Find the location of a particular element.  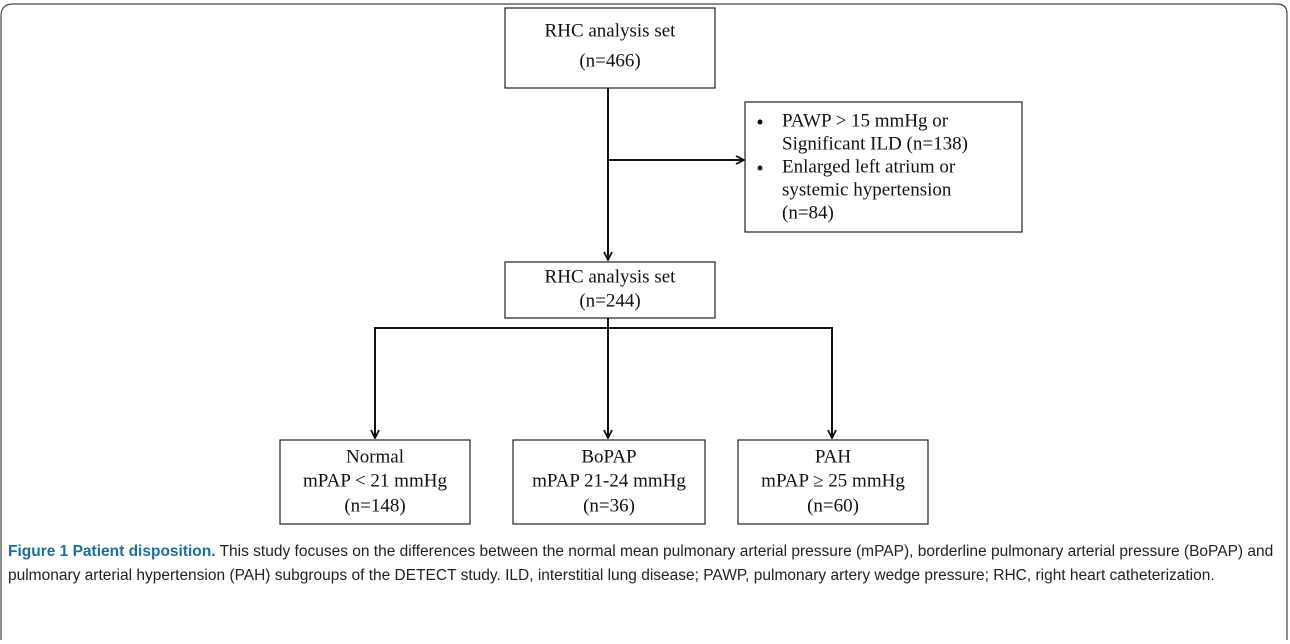

node-text: (n=36) is located at coordinates (609, 505).